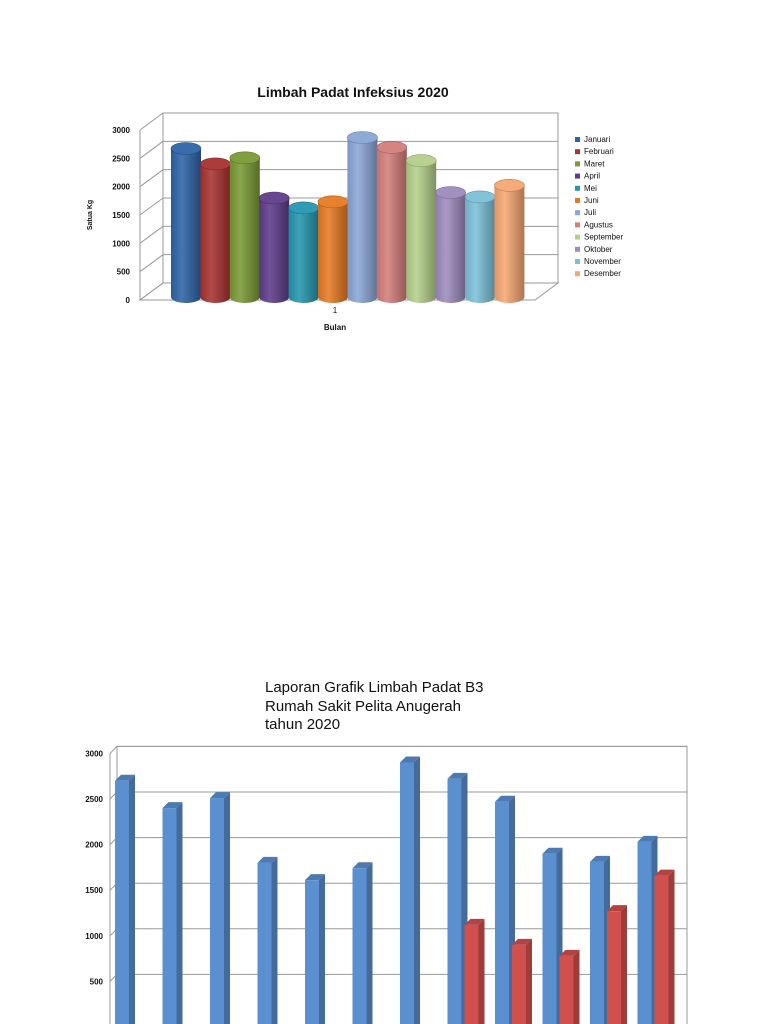  What do you see at coordinates (590, 188) in the screenshot?
I see `legend-label: Mei` at bounding box center [590, 188].